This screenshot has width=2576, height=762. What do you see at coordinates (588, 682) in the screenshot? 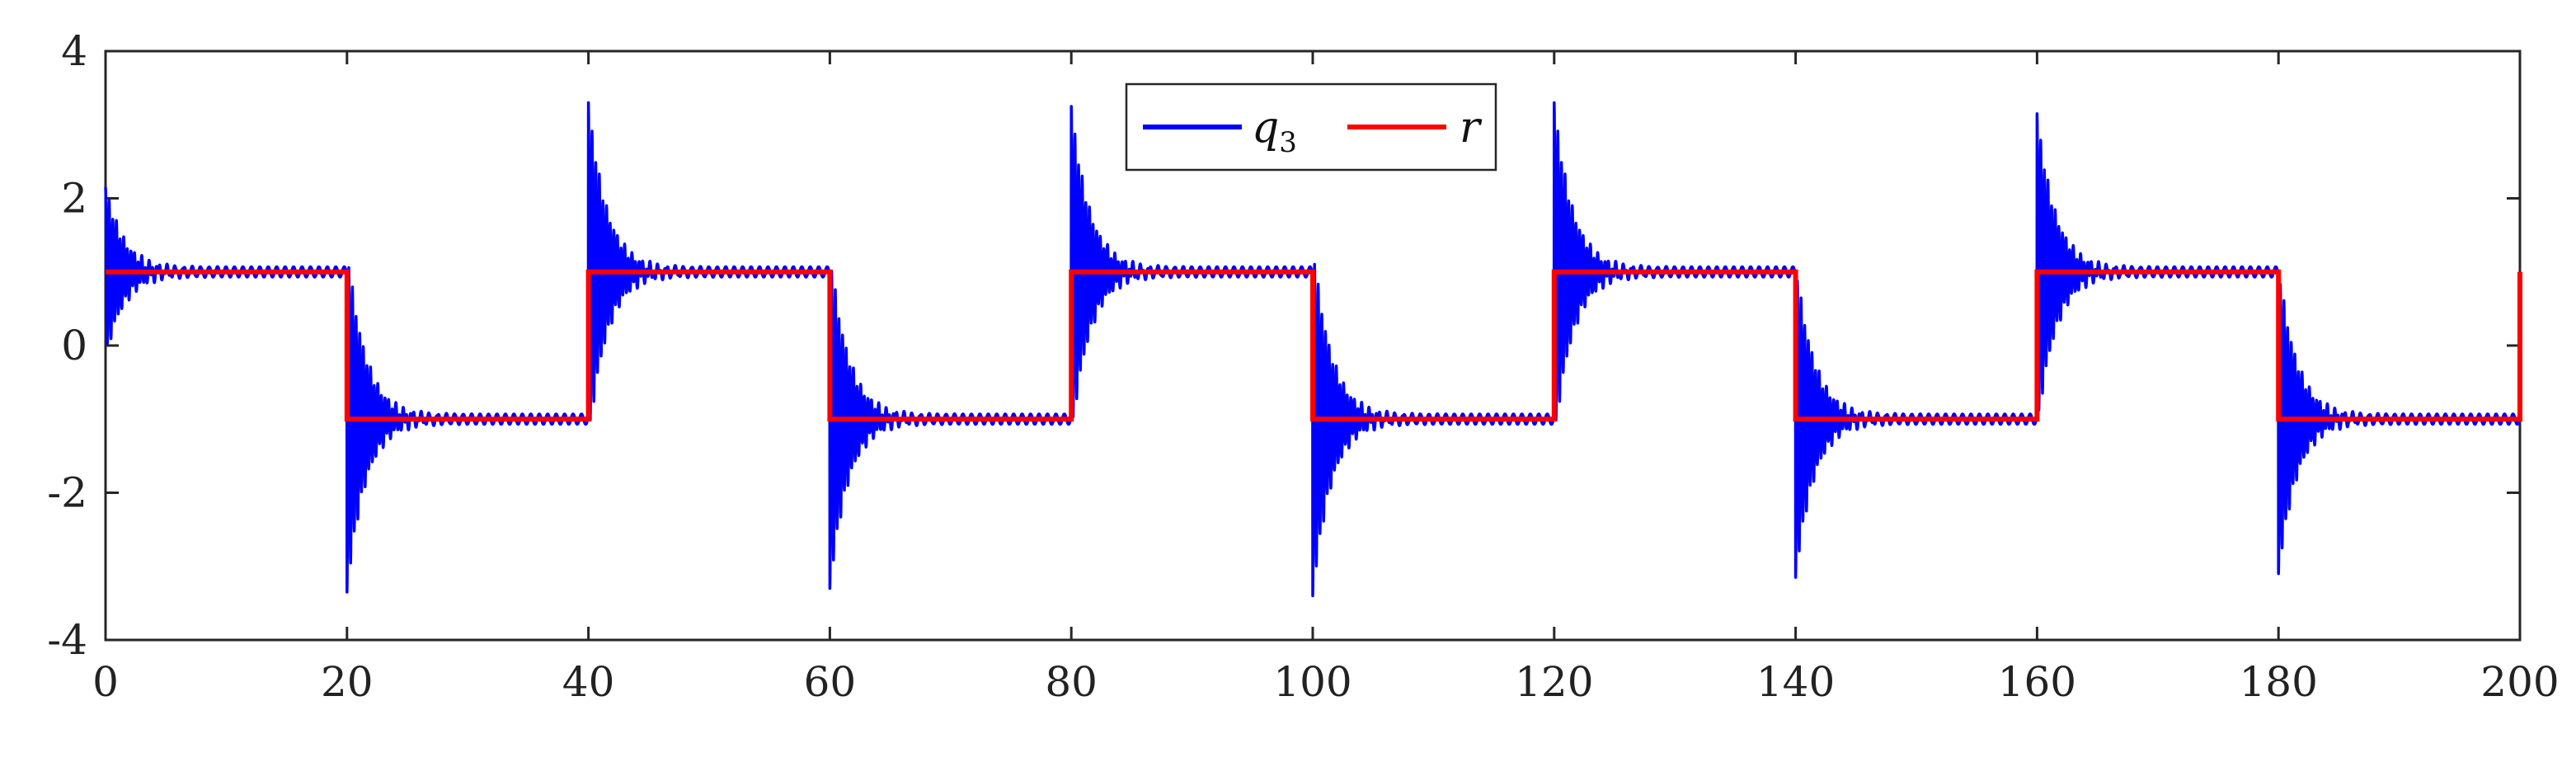
I see `x-tick-label: 40` at bounding box center [588, 682].